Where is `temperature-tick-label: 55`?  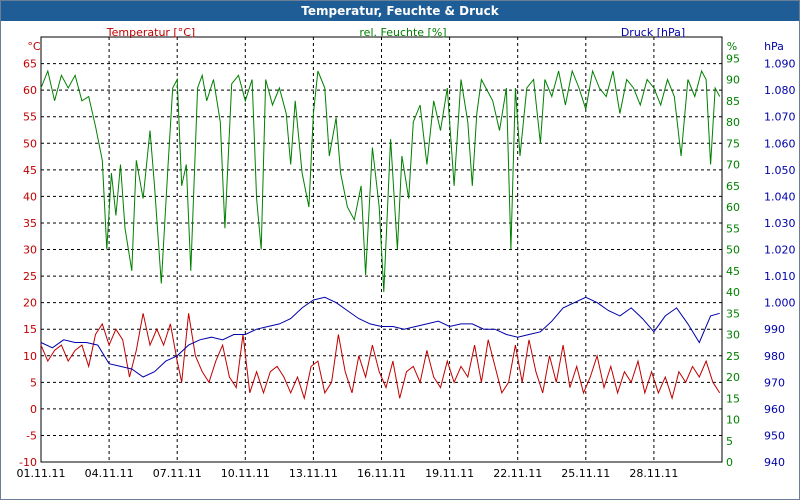 temperature-tick-label: 55 is located at coordinates (30, 117).